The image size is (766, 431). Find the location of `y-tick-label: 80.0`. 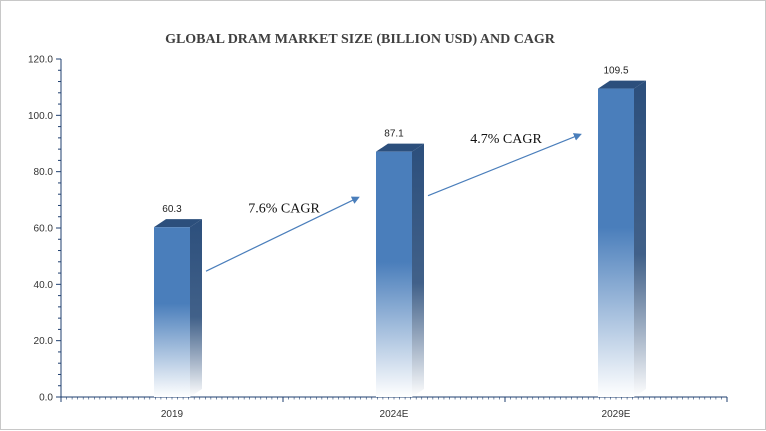

y-tick-label: 80.0 is located at coordinates (44, 172).